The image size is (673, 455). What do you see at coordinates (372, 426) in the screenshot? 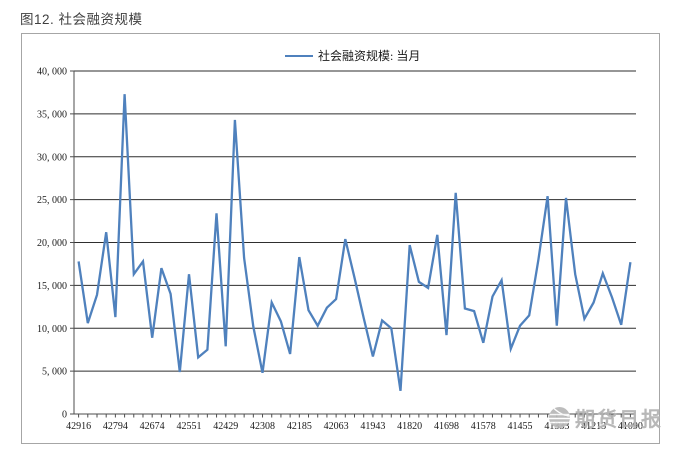
I see `x-axis-label: 41943` at bounding box center [372, 426].